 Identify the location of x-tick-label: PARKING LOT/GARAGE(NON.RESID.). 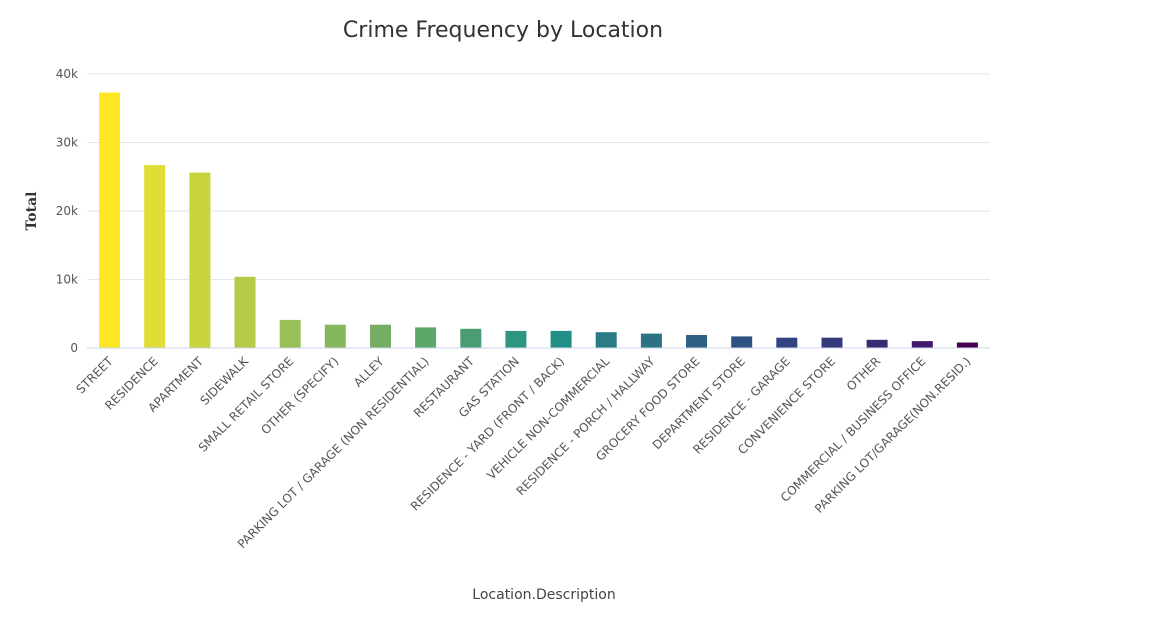
(893, 435).